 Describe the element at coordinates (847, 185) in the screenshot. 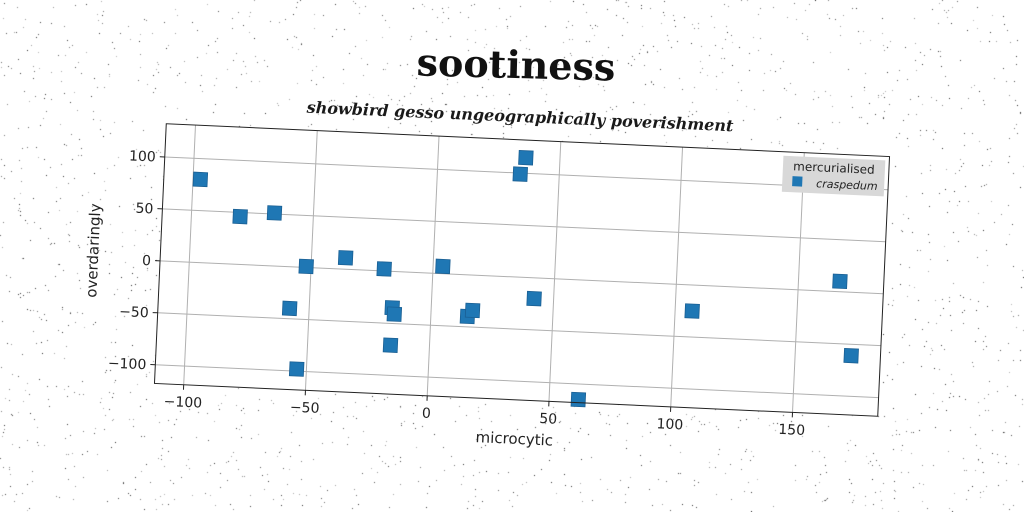

I see `legend-label-craspedum: craspedum` at that location.